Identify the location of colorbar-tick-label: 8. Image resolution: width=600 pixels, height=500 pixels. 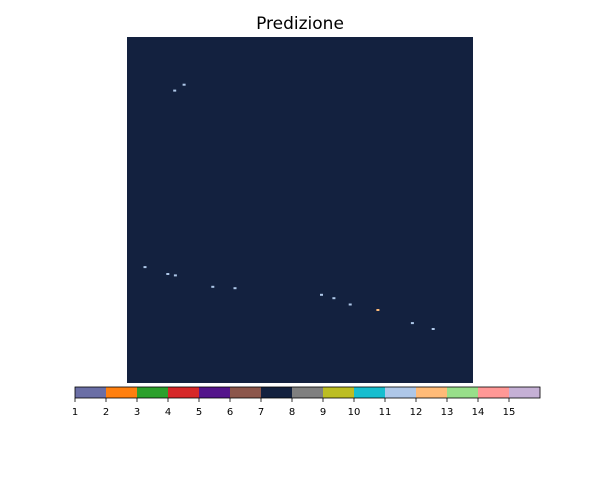
(292, 412).